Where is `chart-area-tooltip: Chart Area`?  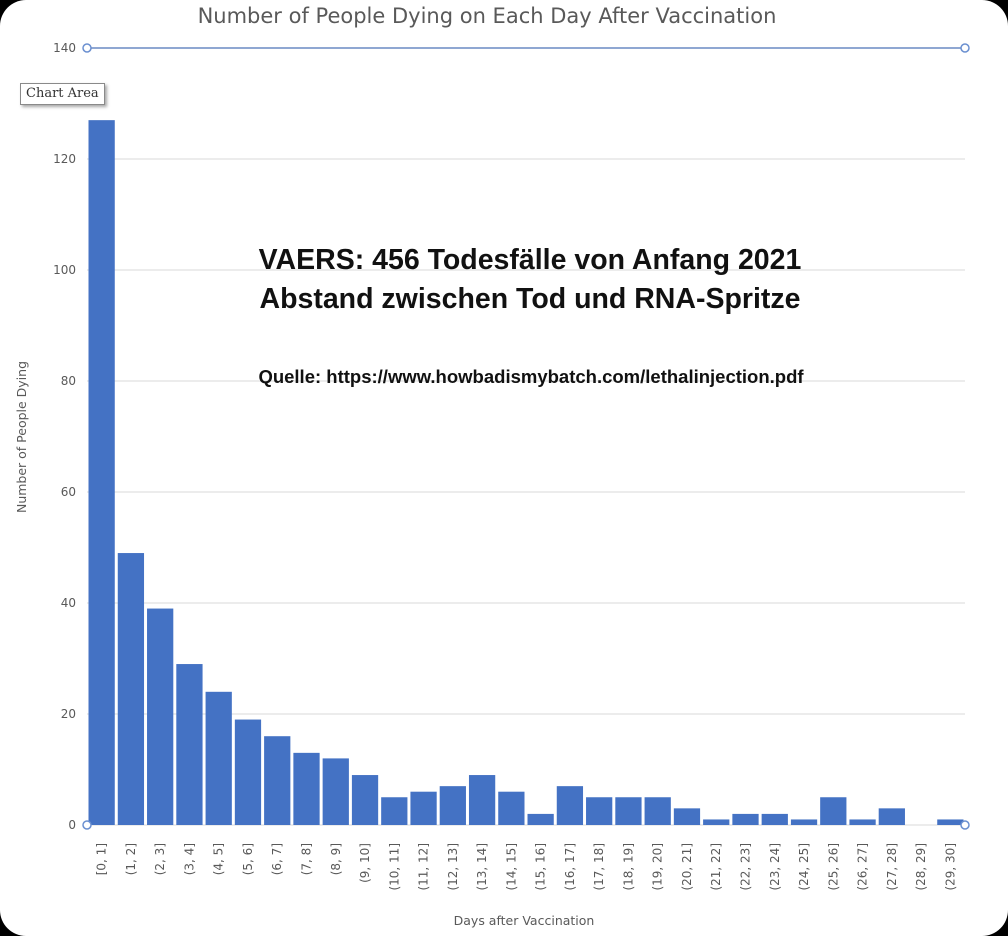
chart-area-tooltip: Chart Area is located at coordinates (62, 94).